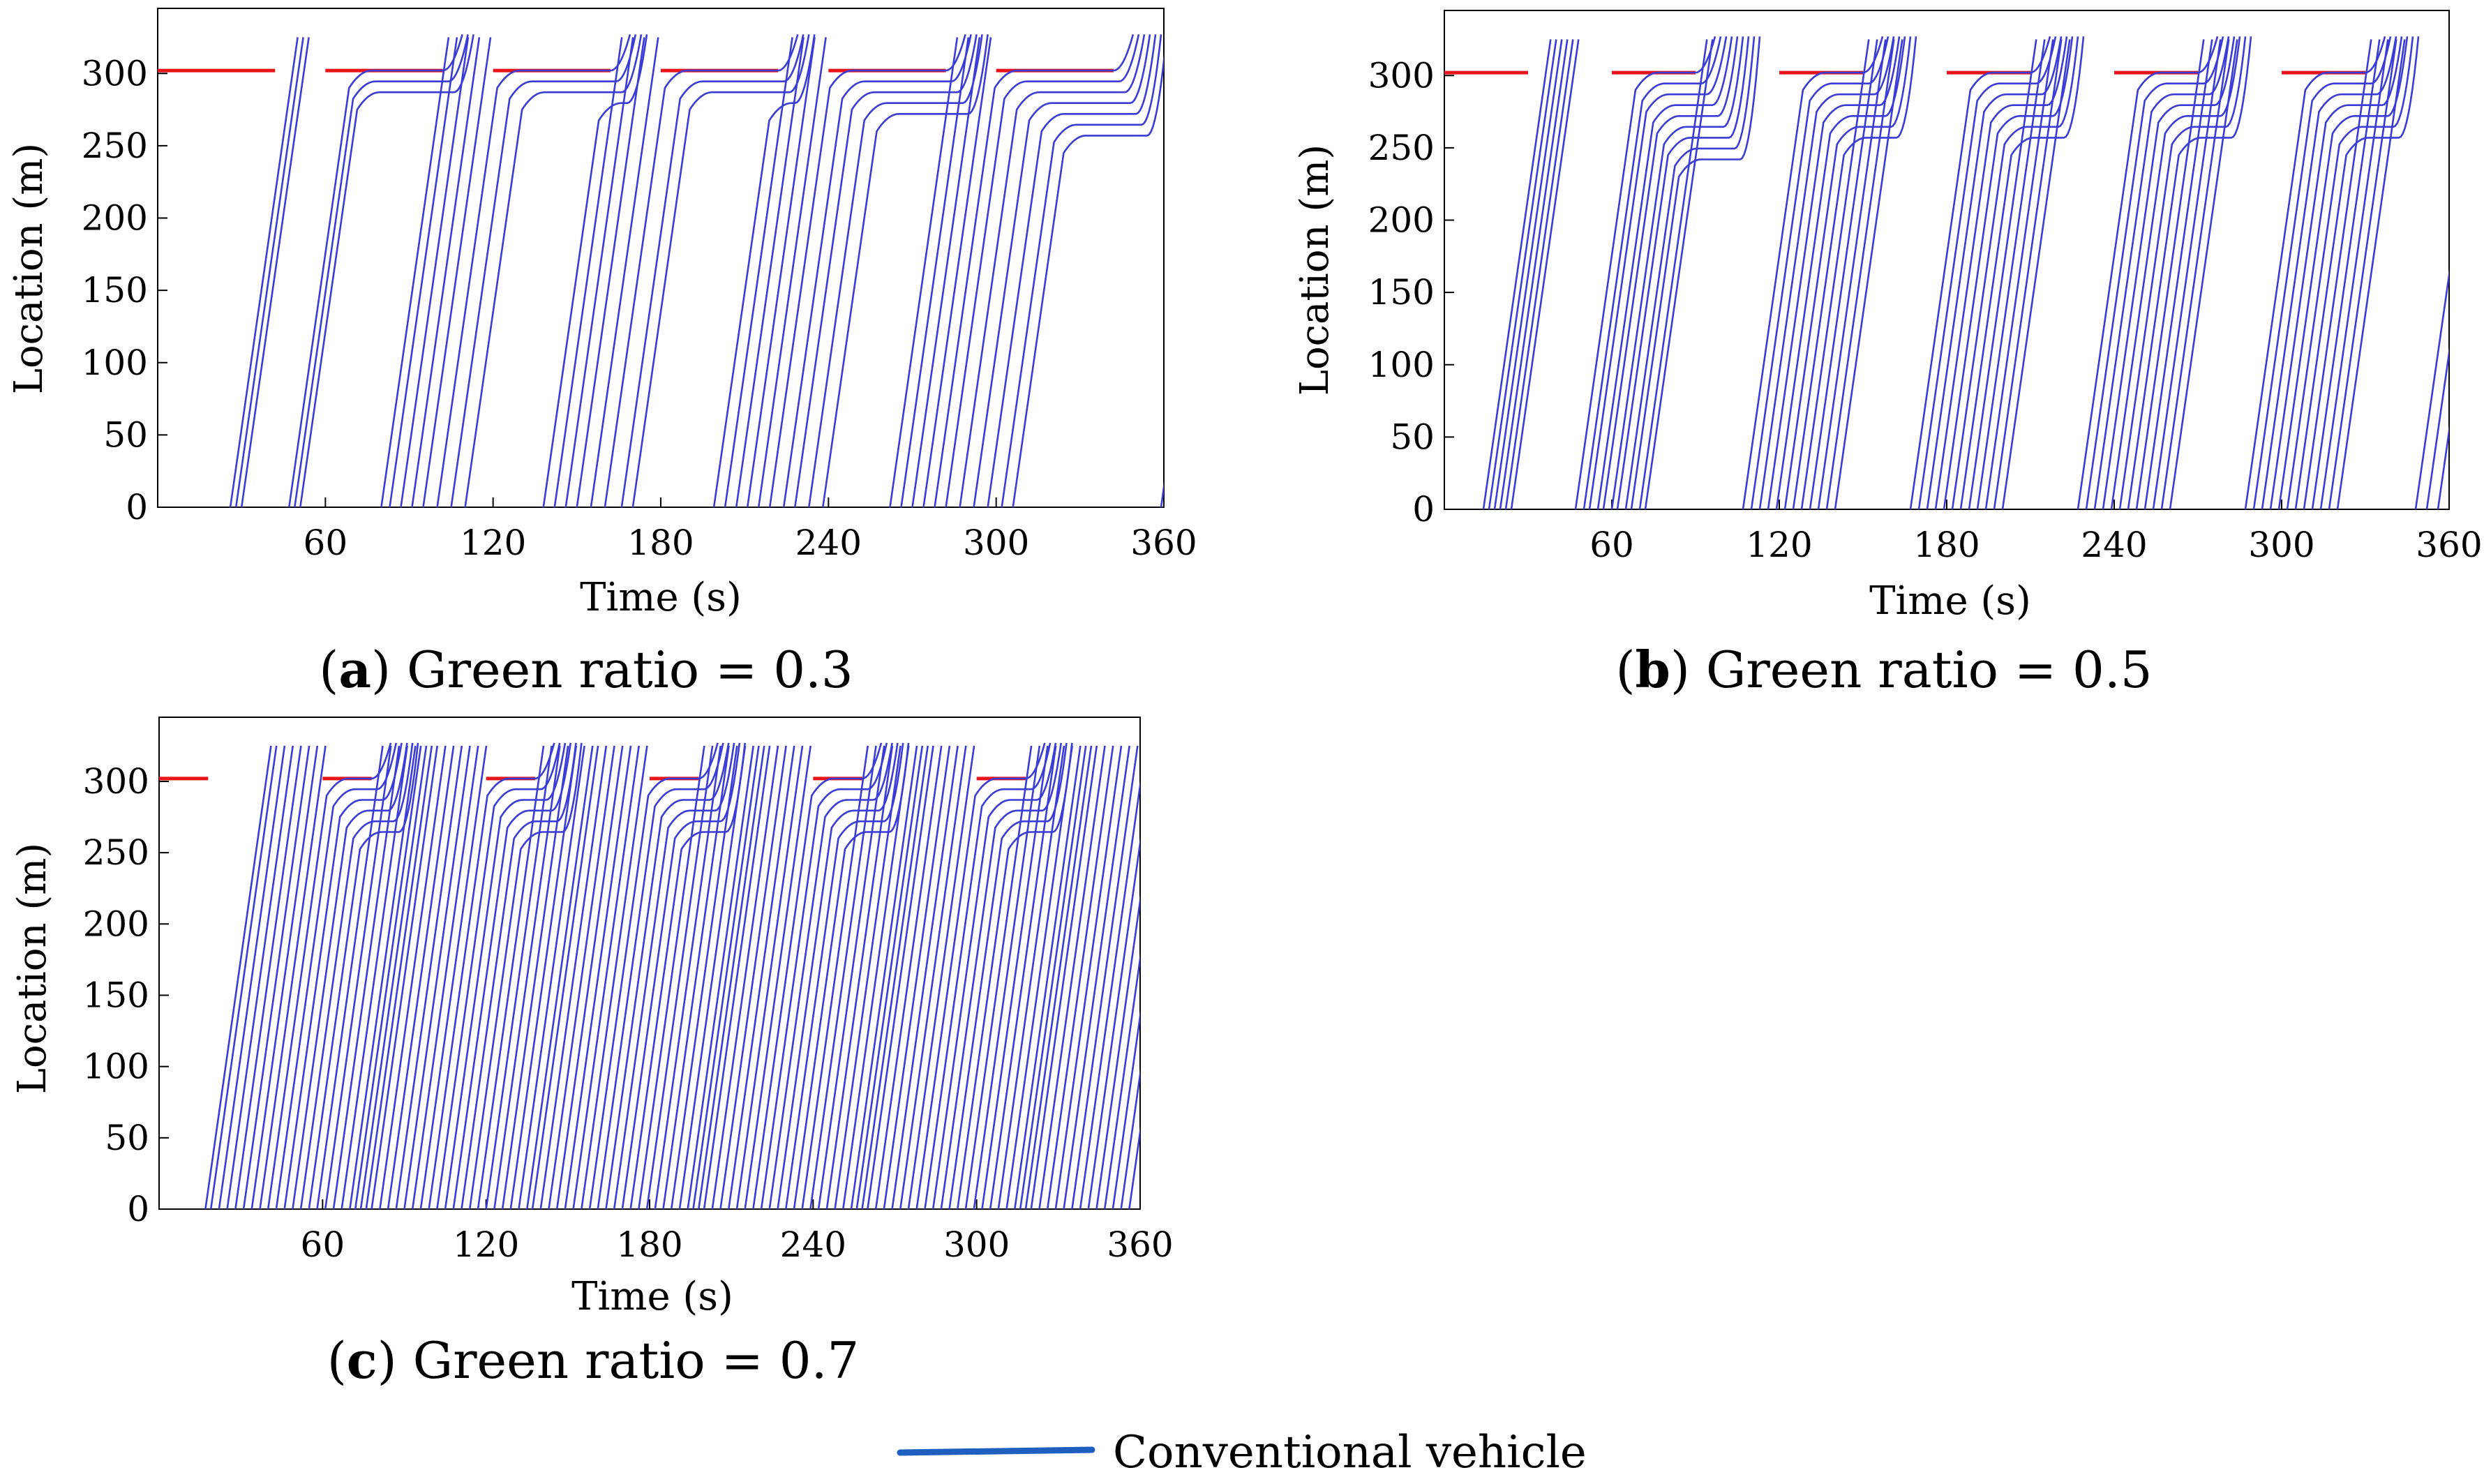 The width and height of the screenshot is (2484, 1484). What do you see at coordinates (486, 1244) in the screenshot?
I see `xtick-label-c-1: 120` at bounding box center [486, 1244].